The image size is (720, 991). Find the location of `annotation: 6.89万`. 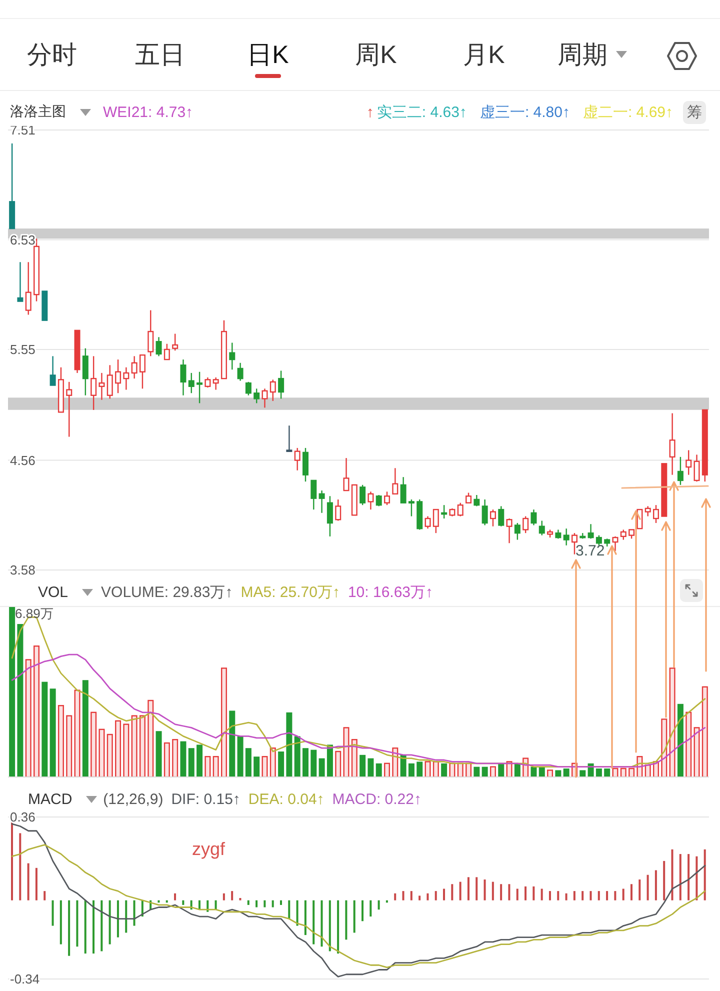

annotation: 6.89万 is located at coordinates (34, 613).